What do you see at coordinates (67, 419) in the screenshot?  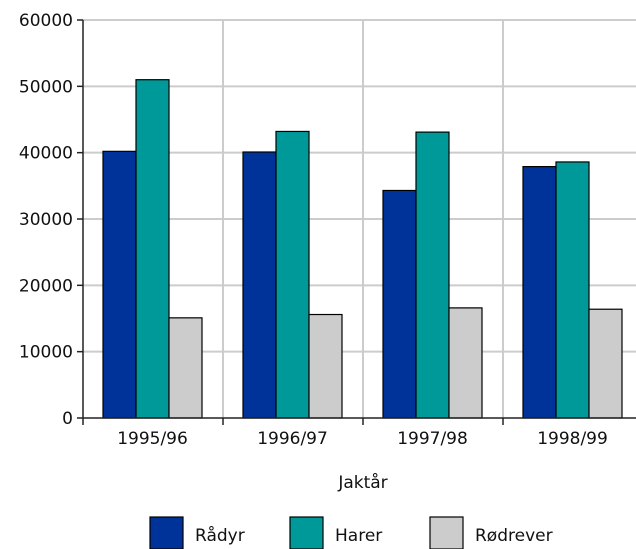 I see `y-tick-label: 0` at bounding box center [67, 419].